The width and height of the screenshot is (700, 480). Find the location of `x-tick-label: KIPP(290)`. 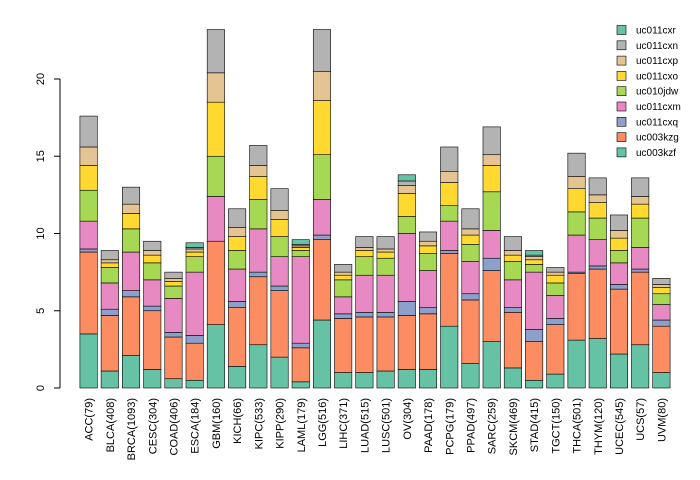

x-tick-label: KIPP(290) is located at coordinates (281, 423).